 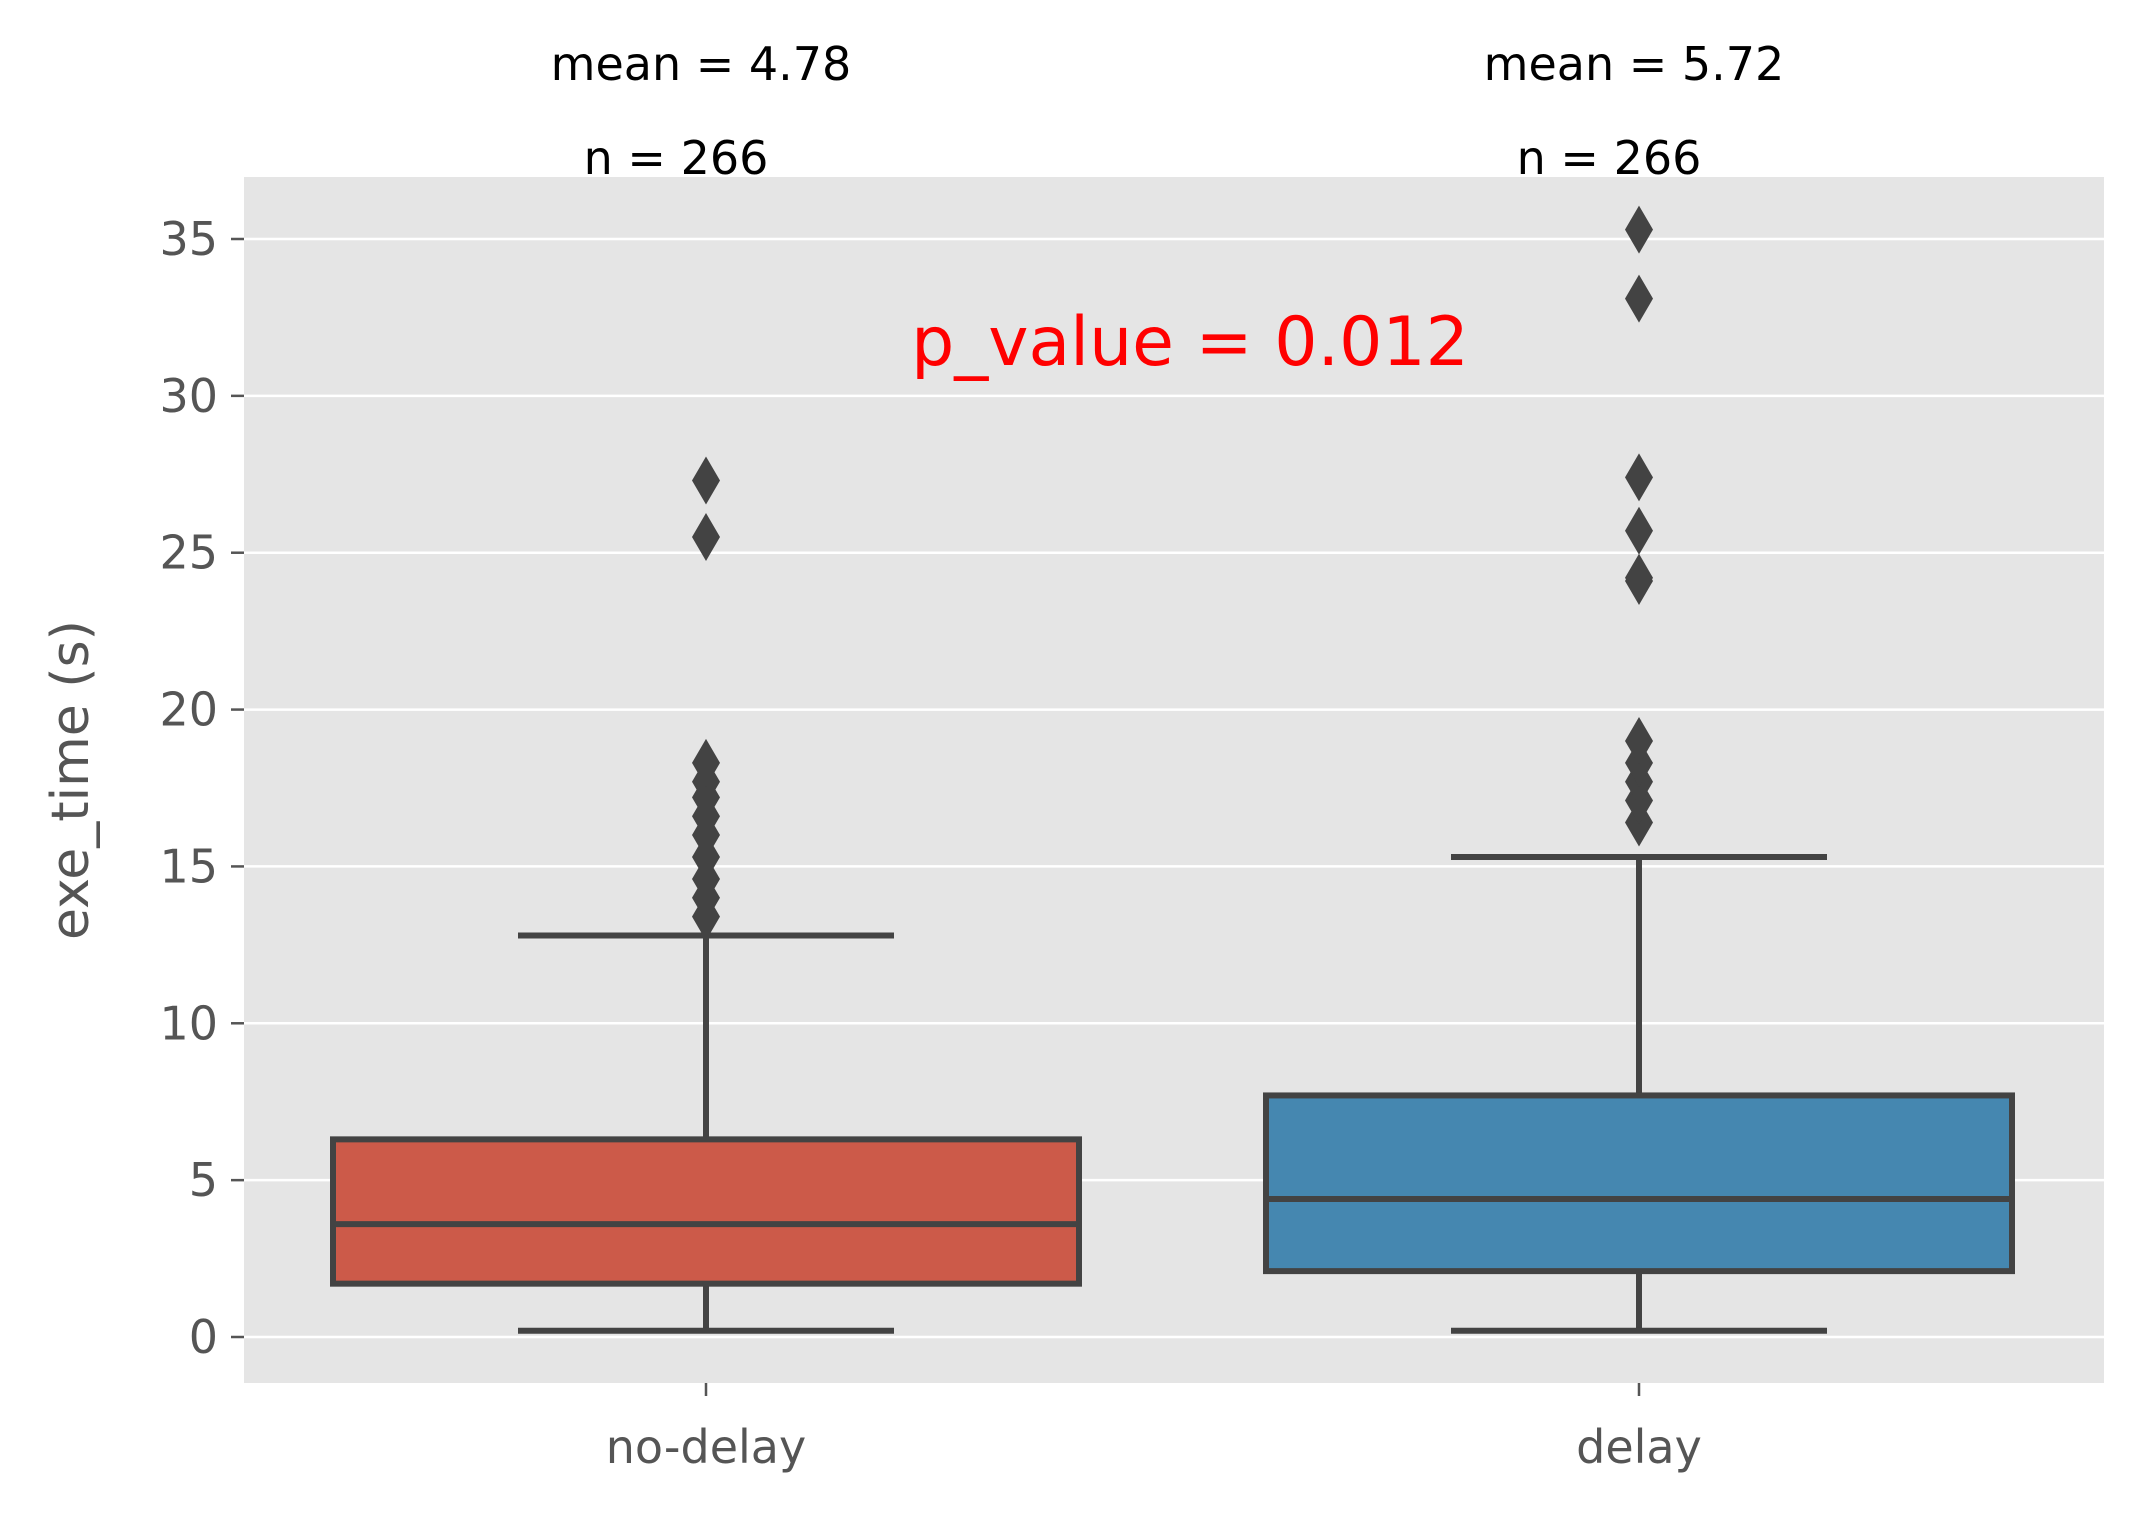 I want to click on y-tick-label: 25, so click(x=188, y=553).